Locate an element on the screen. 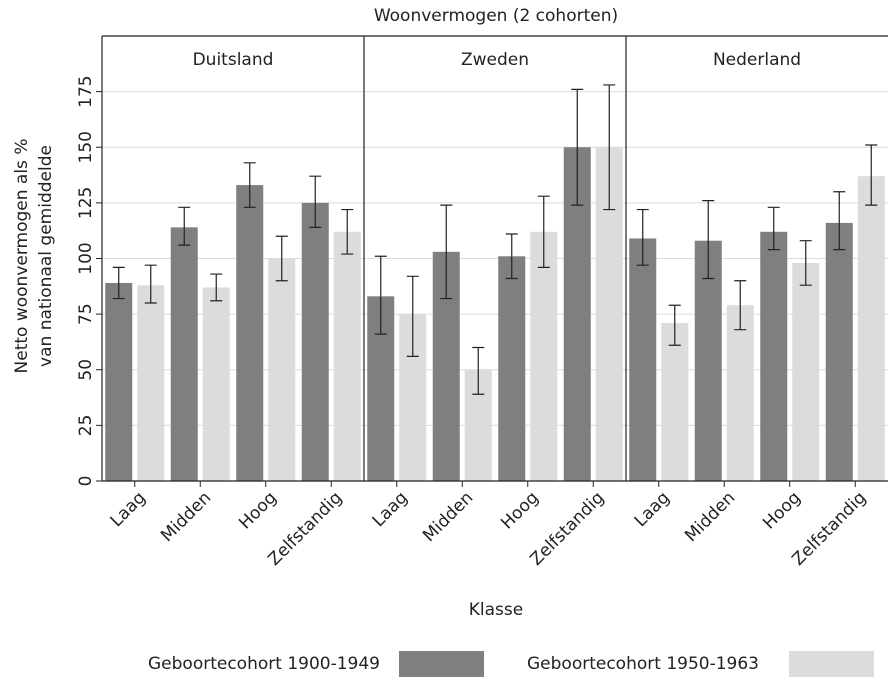 The width and height of the screenshot is (888, 677). legend-label: Geboortecohort 1950-1963 is located at coordinates (643, 664).